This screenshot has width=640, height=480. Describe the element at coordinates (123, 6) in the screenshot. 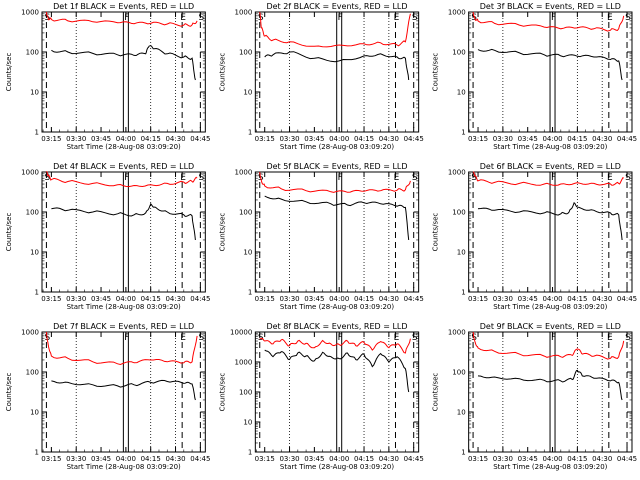

I see `panel-title: Det 1f BLACK = Events, RED = LLD` at that location.